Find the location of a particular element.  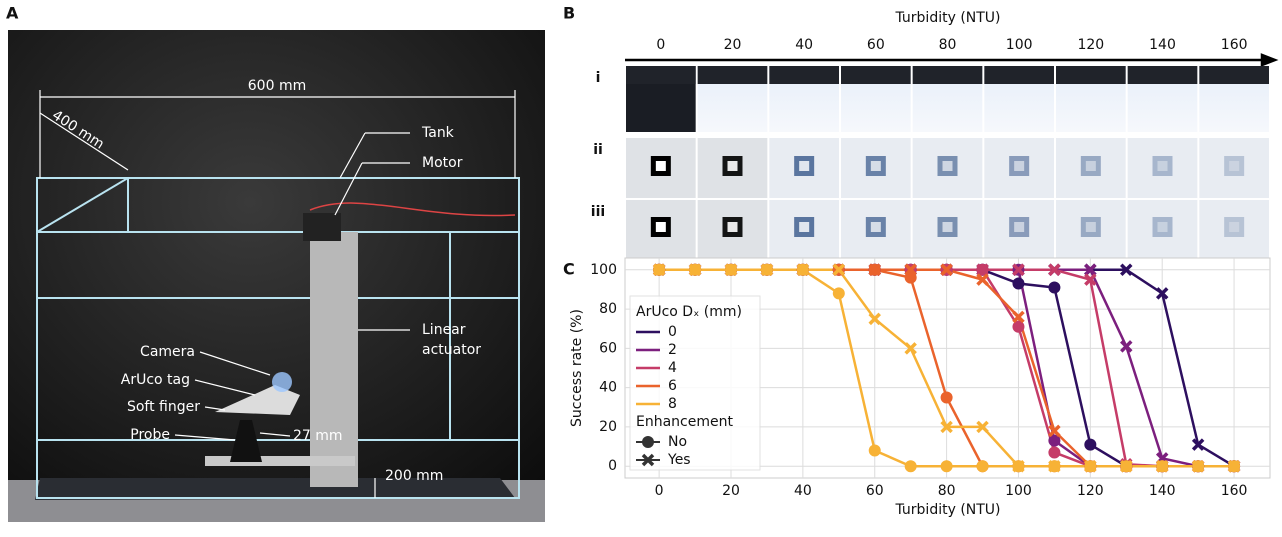

b-tick-label: 120 is located at coordinates (1090, 45).